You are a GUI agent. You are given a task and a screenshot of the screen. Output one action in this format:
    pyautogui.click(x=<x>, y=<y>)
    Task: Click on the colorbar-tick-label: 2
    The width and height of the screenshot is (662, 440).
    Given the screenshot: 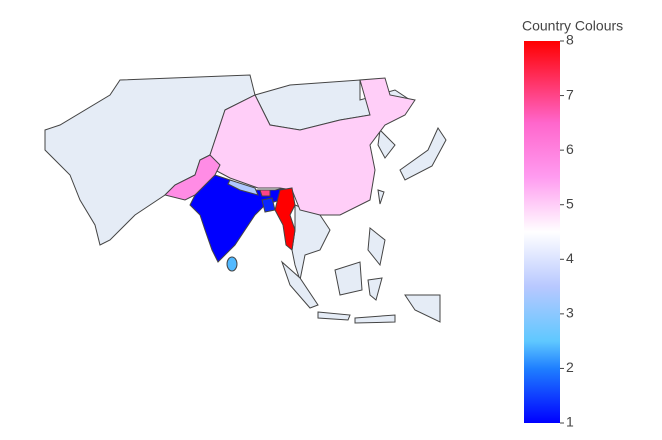 What is the action you would take?
    pyautogui.click(x=570, y=367)
    